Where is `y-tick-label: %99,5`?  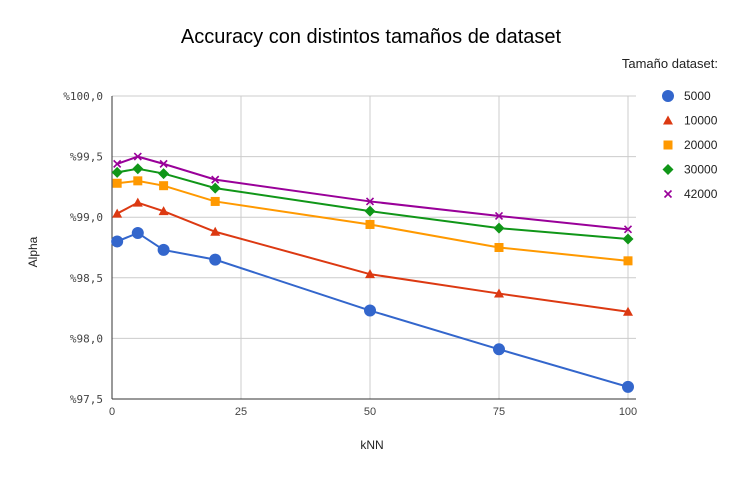 y-tick-label: %99,5 is located at coordinates (86, 157).